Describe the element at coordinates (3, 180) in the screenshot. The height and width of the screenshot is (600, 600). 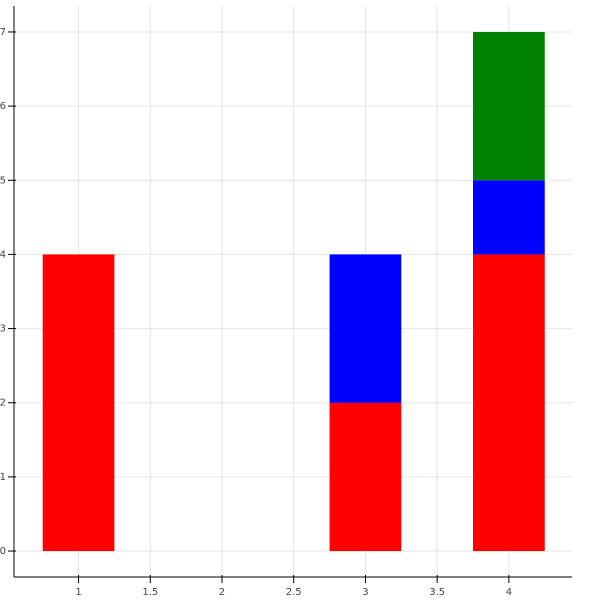
I see `y-tick-label: 5` at that location.